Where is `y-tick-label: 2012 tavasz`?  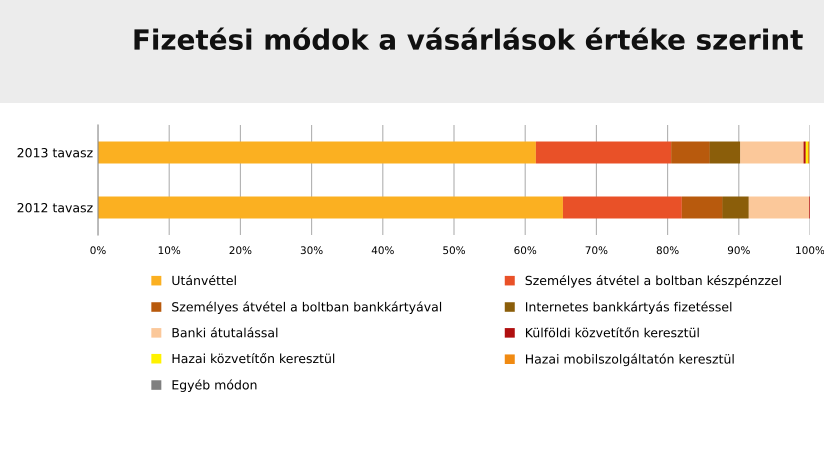 y-tick-label: 2012 tavasz is located at coordinates (55, 207).